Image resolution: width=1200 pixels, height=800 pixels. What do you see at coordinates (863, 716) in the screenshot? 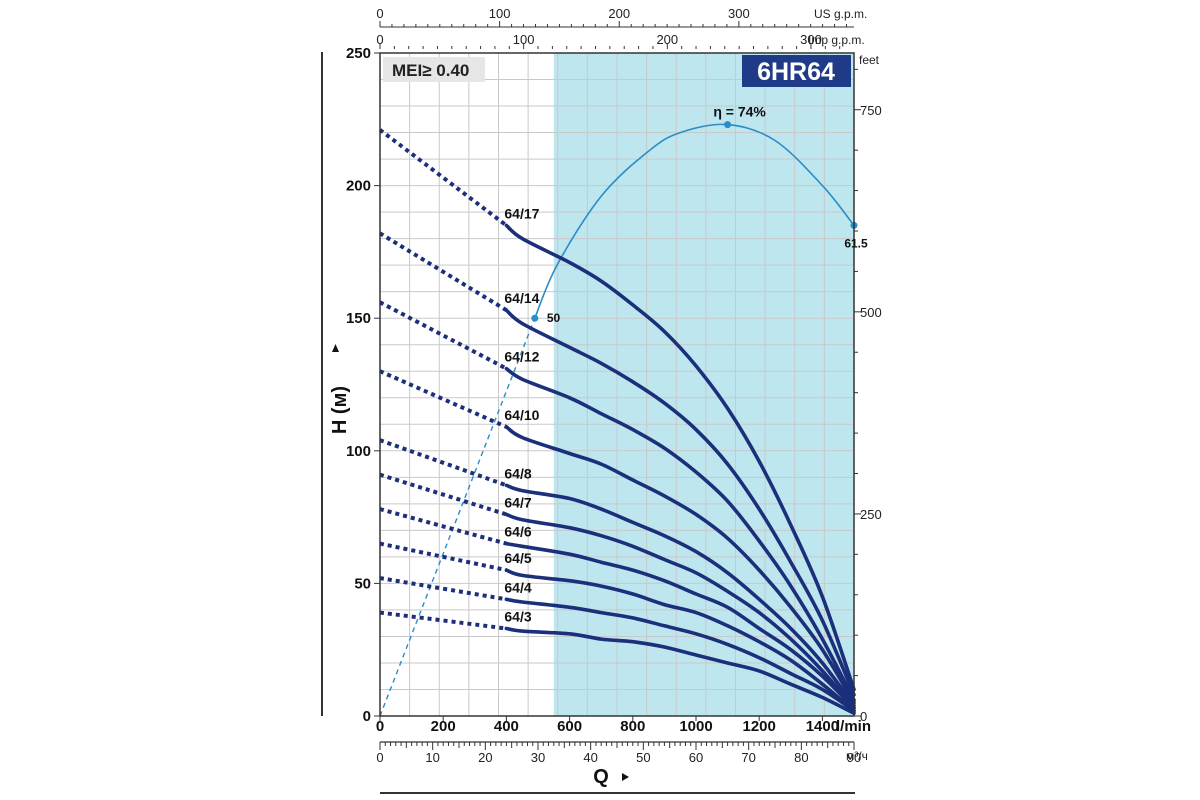
I see `feet-tick-label: 0` at bounding box center [863, 716].